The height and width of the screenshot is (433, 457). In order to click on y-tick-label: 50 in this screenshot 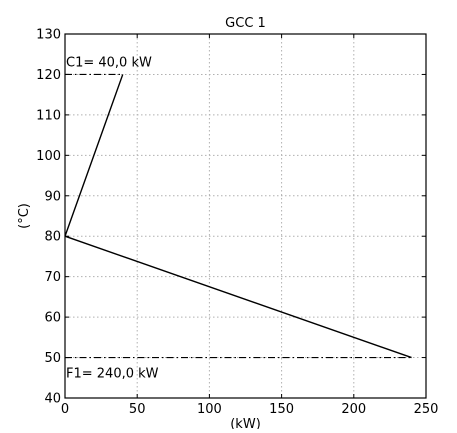, I will do `click(52, 358)`.